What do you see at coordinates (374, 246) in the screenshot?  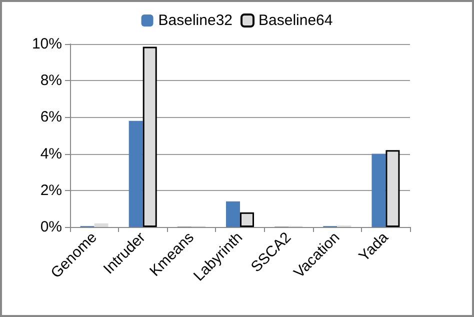 I see `x-tick-label: Yada` at bounding box center [374, 246].